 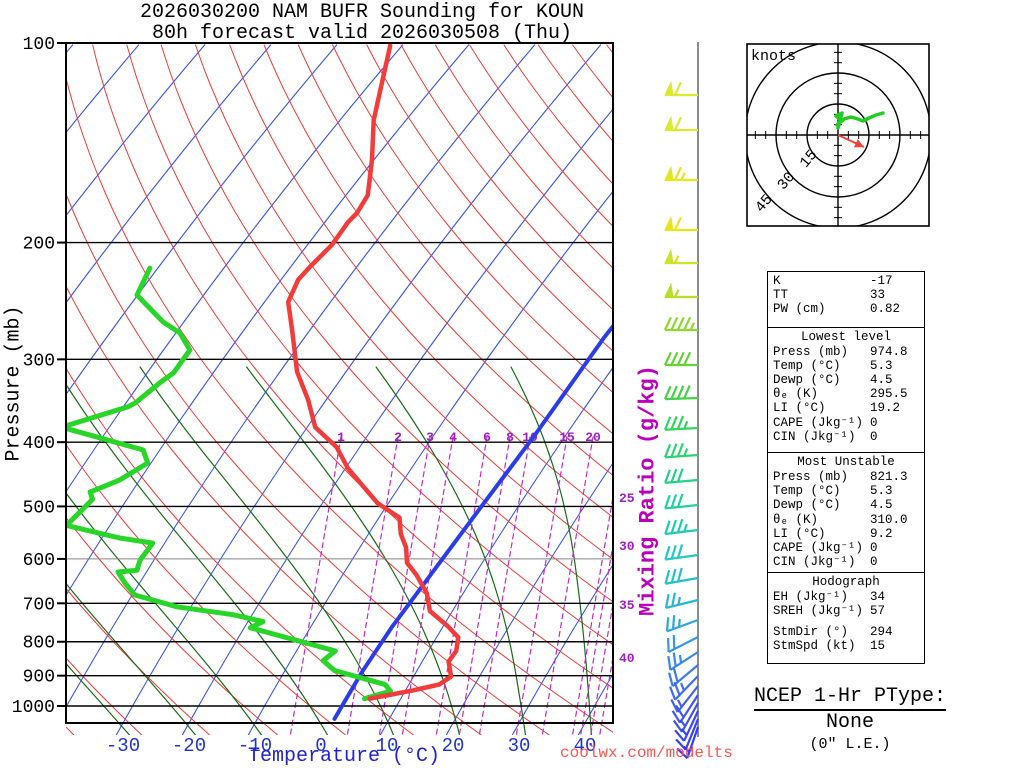 What do you see at coordinates (774, 56) in the screenshot?
I see `hodograph-units-label: knots` at bounding box center [774, 56].